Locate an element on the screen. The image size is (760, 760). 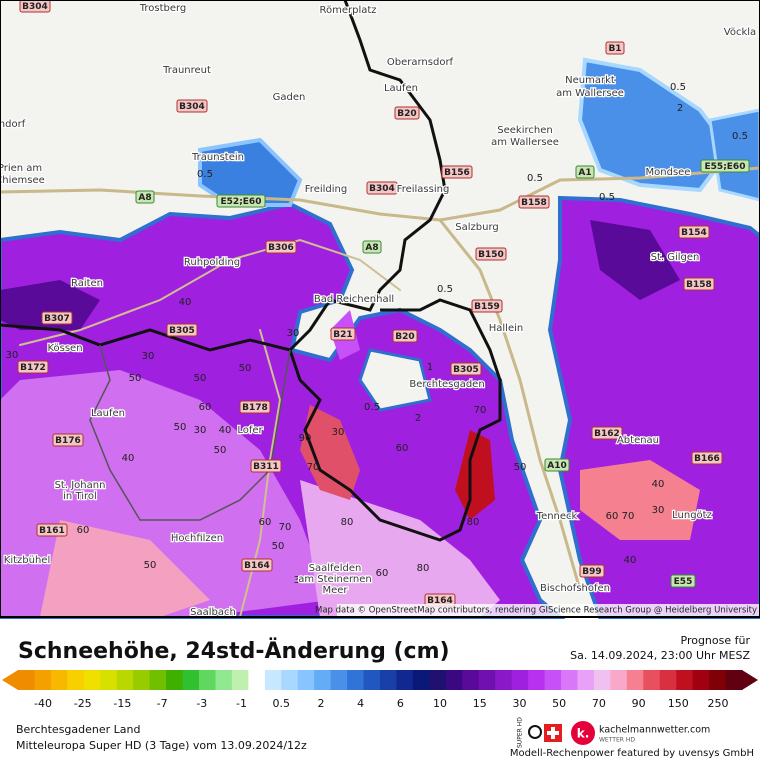
brand-sub: WETTER HD is located at coordinates (617, 740).